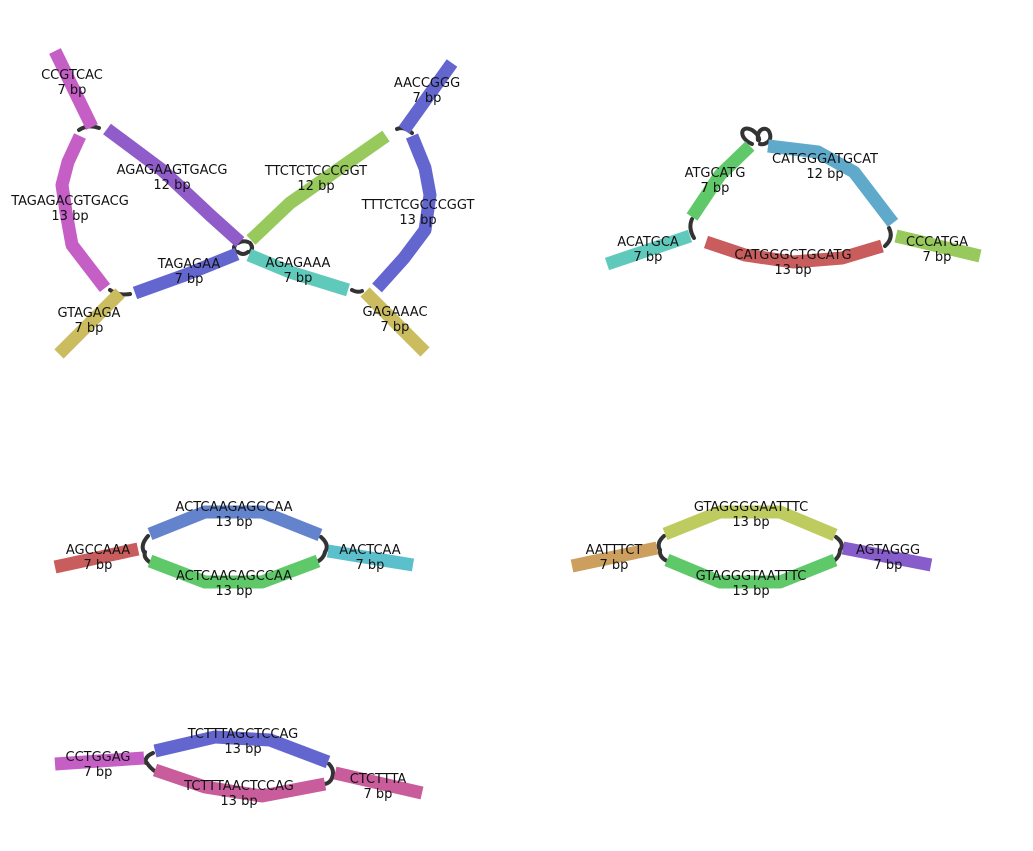 The height and width of the screenshot is (851, 1033). I want to click on segment-gtagggtaatttc, so click(751, 571).